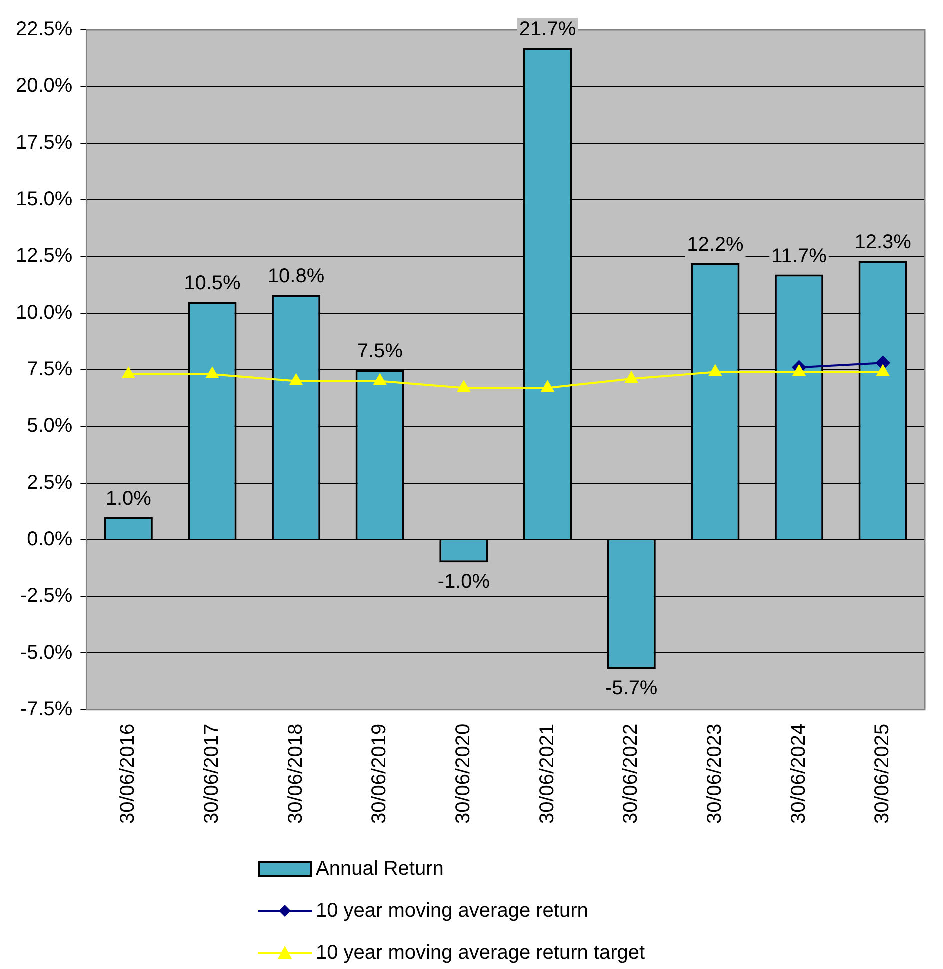 The width and height of the screenshot is (943, 969). What do you see at coordinates (883, 774) in the screenshot?
I see `x-tick-label: 30/06/2025` at bounding box center [883, 774].